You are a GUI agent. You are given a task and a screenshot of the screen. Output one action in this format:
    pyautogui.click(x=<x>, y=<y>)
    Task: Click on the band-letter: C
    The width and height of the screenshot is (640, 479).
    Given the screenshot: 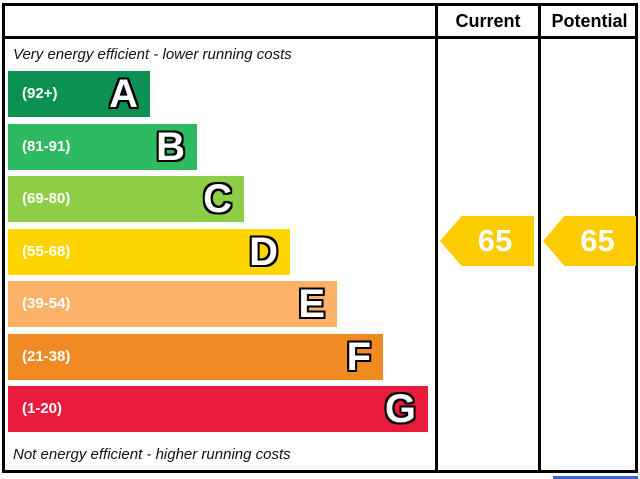 What is the action you would take?
    pyautogui.click(x=217, y=199)
    